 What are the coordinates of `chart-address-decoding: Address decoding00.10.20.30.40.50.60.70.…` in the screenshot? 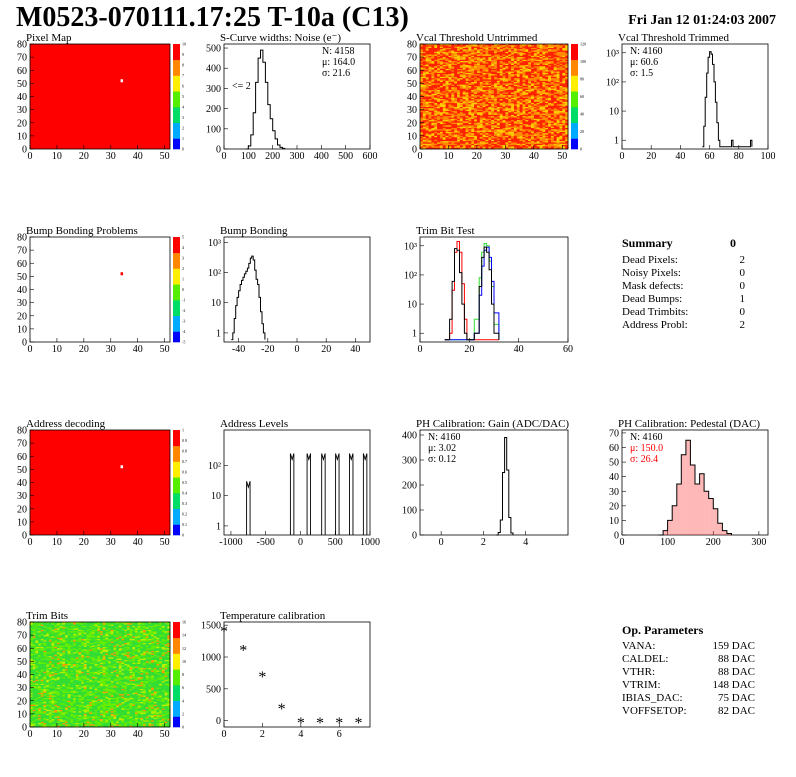 It's located at (102, 483).